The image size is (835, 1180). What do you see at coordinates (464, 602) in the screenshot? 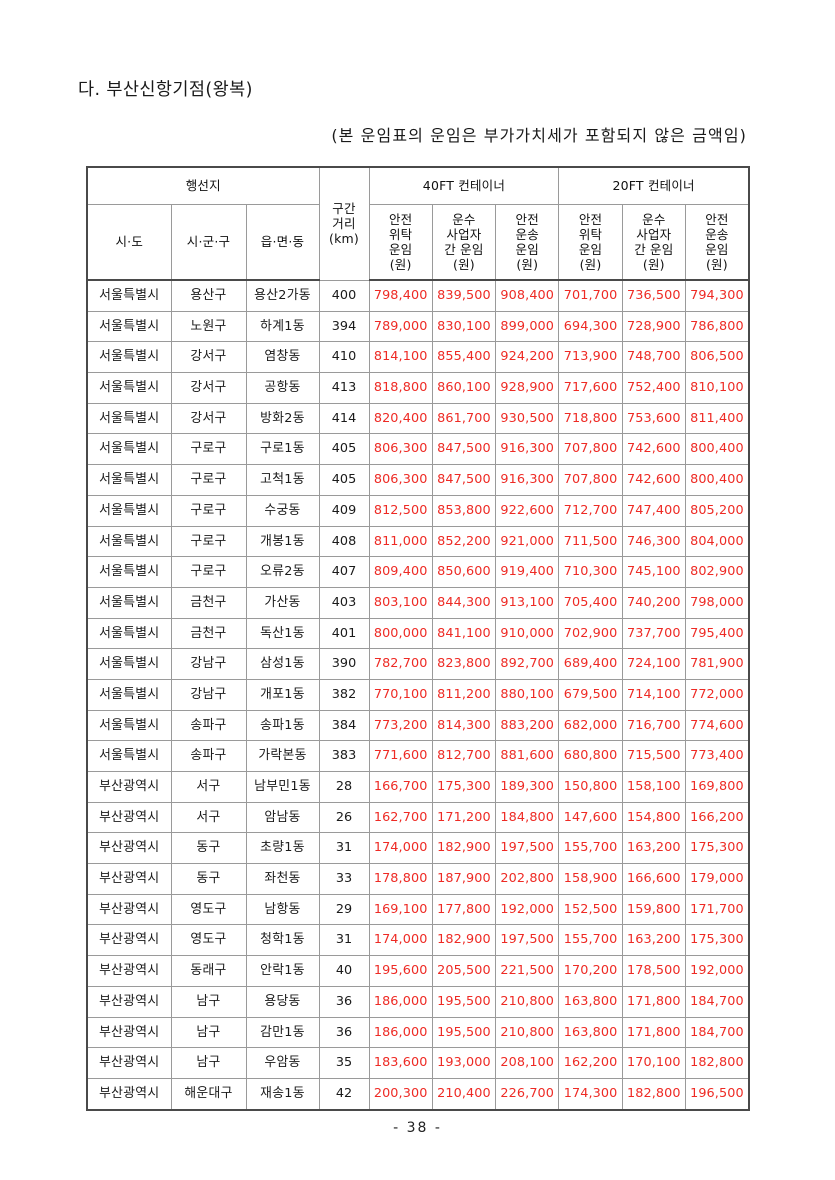
I see `row-cell-40ft-carrier-fare: 844,300` at bounding box center [464, 602].